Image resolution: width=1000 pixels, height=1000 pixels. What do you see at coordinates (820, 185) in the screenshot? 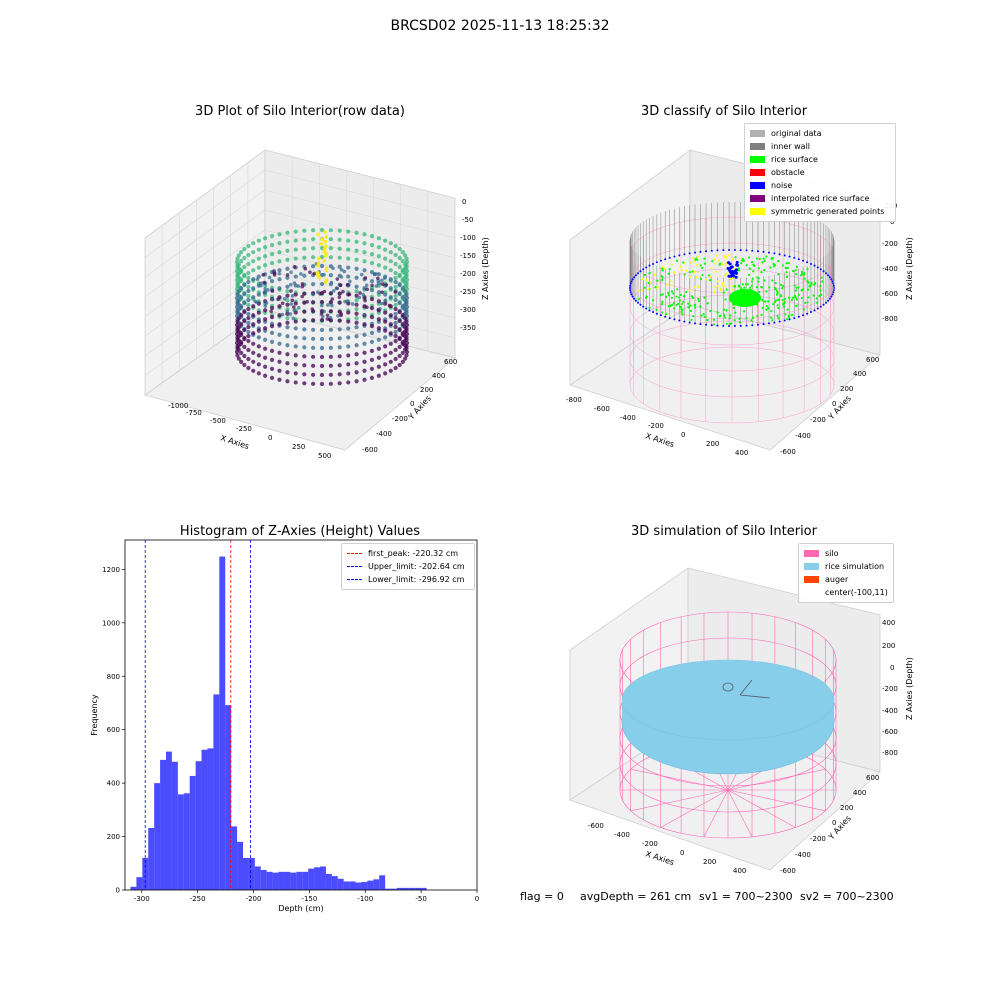
I see `legend-item: noise` at bounding box center [820, 185].